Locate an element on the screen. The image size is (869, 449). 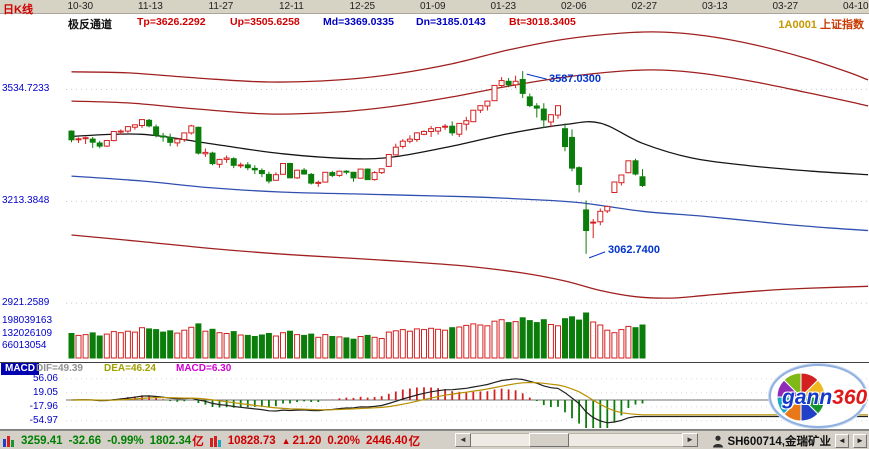
horizontal-scrollbar: ◄ ► is located at coordinates (576, 440).